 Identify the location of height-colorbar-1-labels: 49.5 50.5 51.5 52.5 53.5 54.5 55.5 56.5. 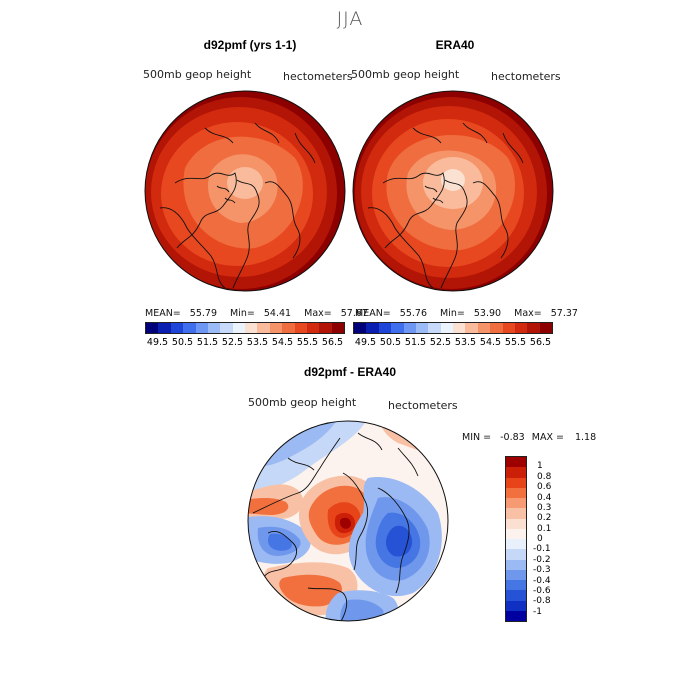
(245, 343).